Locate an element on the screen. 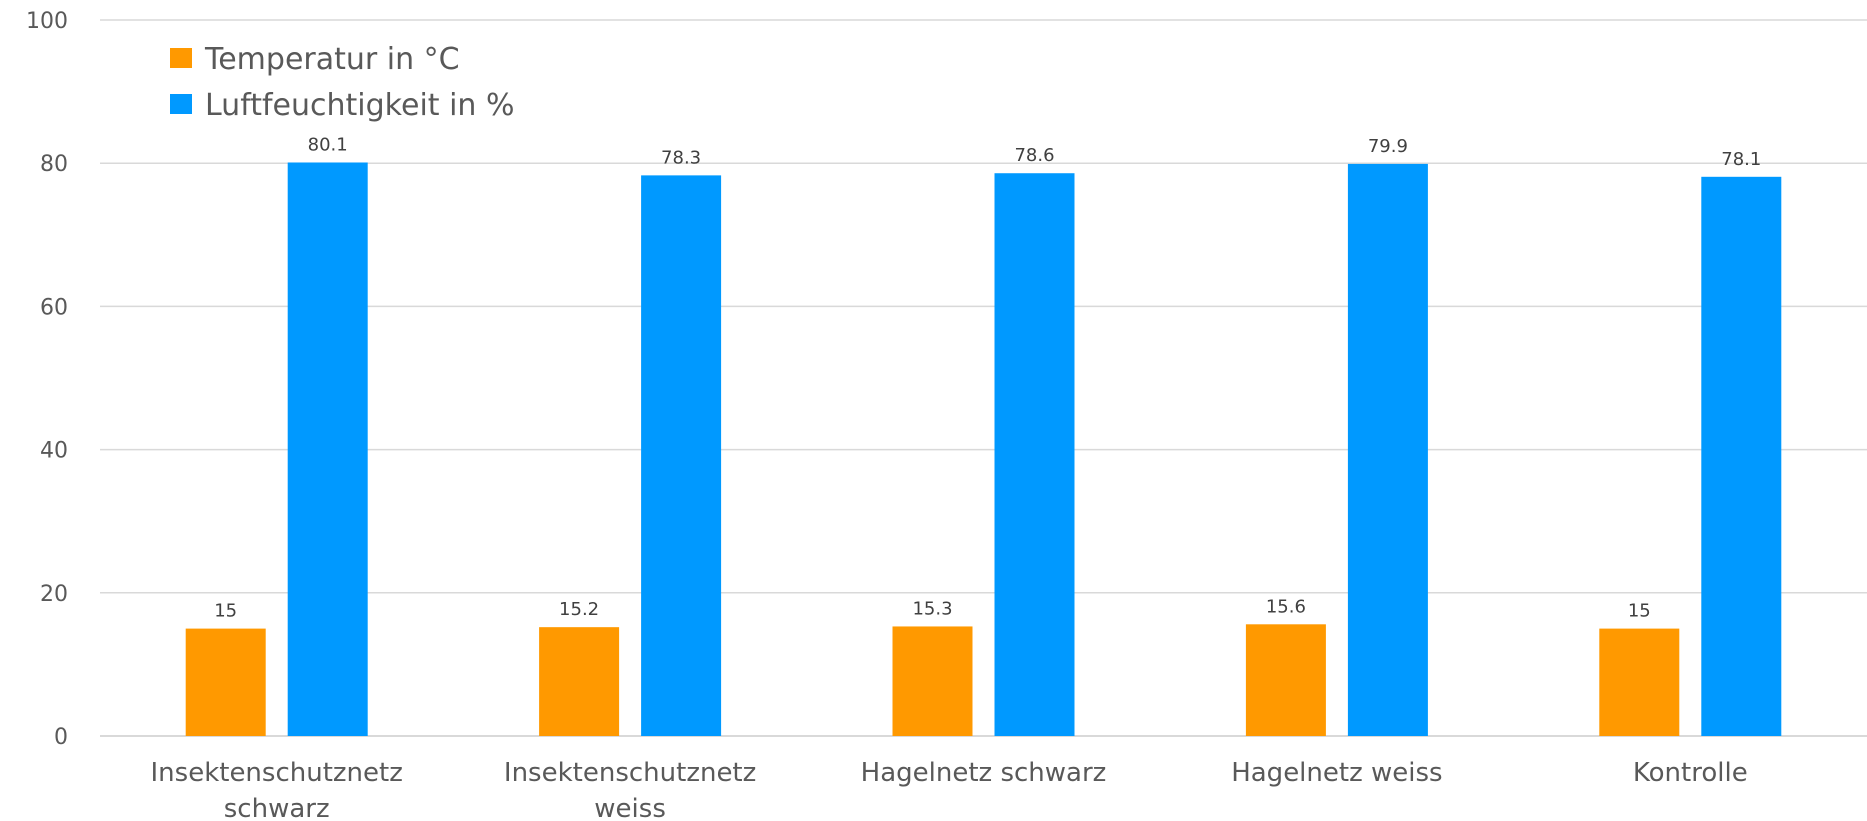 The width and height of the screenshot is (1867, 821). y-tick-label: 20 is located at coordinates (54, 594).